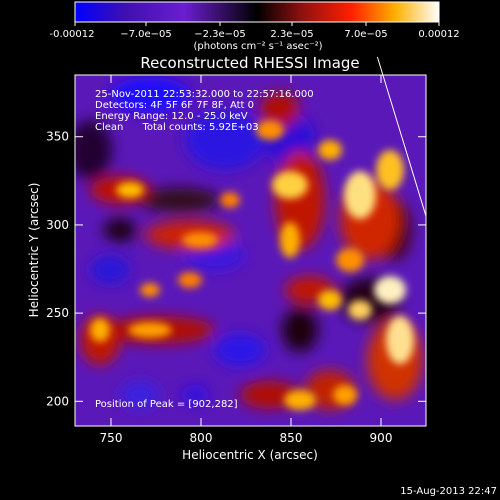 The height and width of the screenshot is (500, 500). Describe the element at coordinates (34, 250) in the screenshot. I see `y-axis-label: Heliocentric Y (arcsec)` at that location.